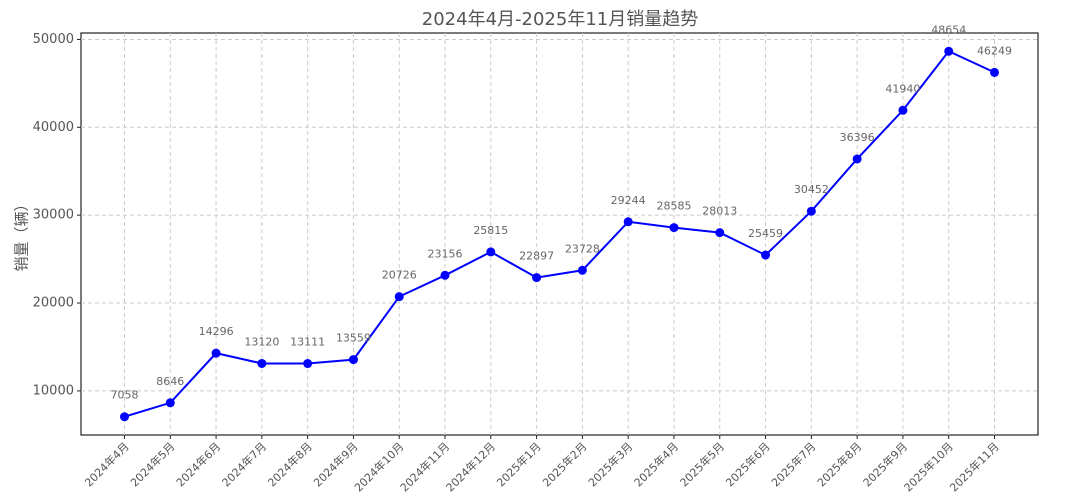 The height and width of the screenshot is (502, 1080). I want to click on x-tick-label: 2024年9月, so click(335, 464).